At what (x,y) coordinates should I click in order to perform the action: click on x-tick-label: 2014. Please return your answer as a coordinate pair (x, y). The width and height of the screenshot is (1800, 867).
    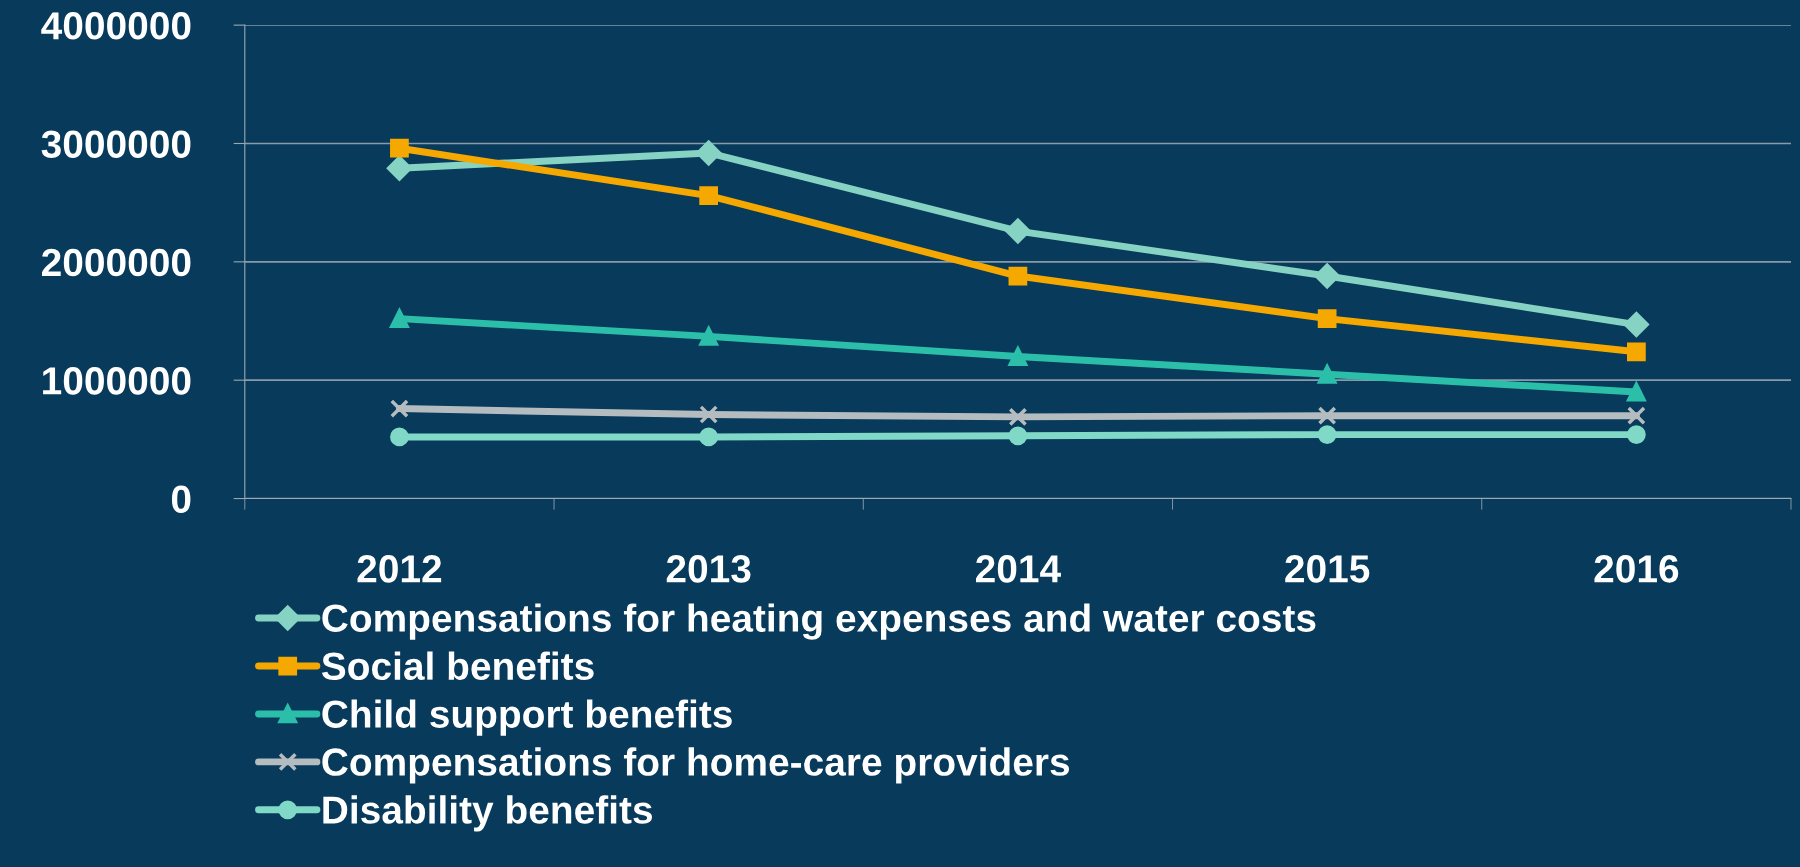
    Looking at the image, I should click on (1018, 569).